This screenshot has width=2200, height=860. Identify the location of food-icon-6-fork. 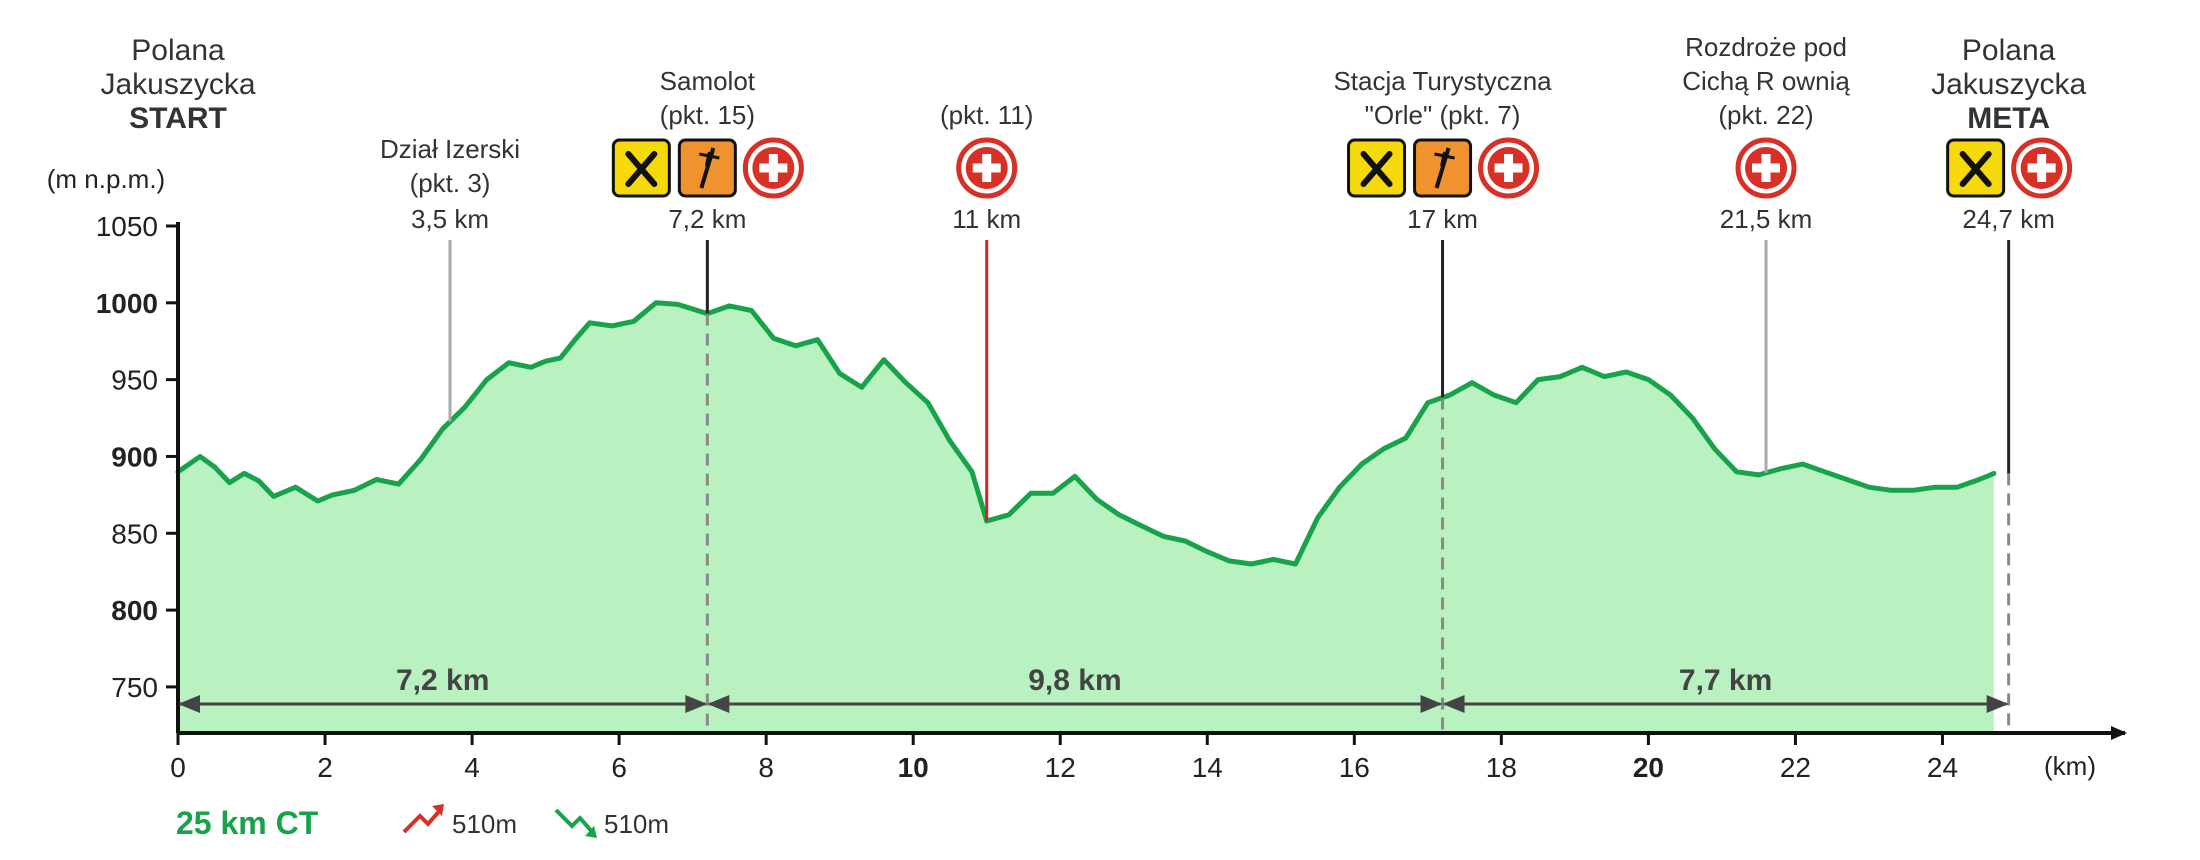
(1975, 169).